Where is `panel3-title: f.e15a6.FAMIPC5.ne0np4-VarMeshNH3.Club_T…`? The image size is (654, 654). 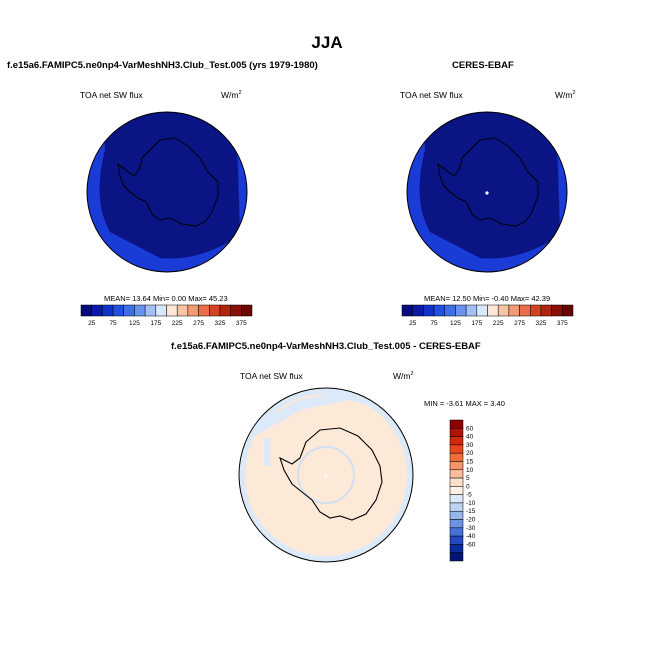 panel3-title: f.e15a6.FAMIPC5.ne0np4-VarMeshNH3.Club_T… is located at coordinates (326, 346).